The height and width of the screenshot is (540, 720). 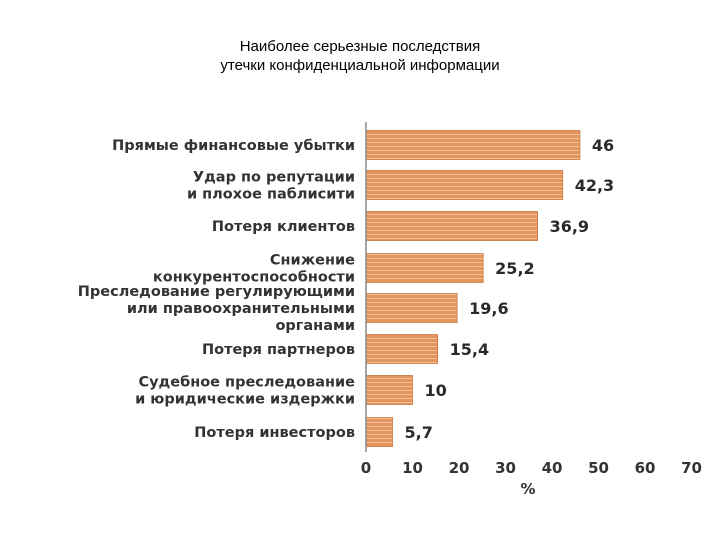 I want to click on category-label: Потеря инвесторов, so click(x=274, y=433).